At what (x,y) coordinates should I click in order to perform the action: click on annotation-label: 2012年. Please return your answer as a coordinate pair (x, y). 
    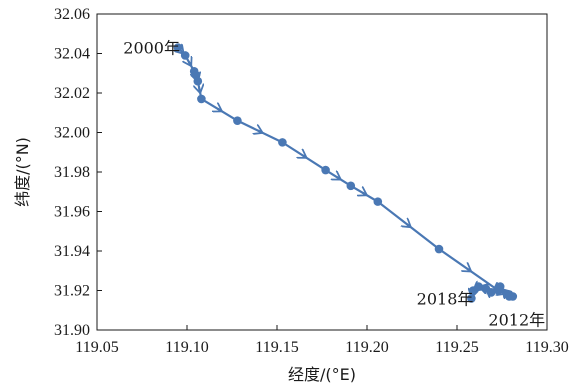
    Looking at the image, I should click on (516, 319).